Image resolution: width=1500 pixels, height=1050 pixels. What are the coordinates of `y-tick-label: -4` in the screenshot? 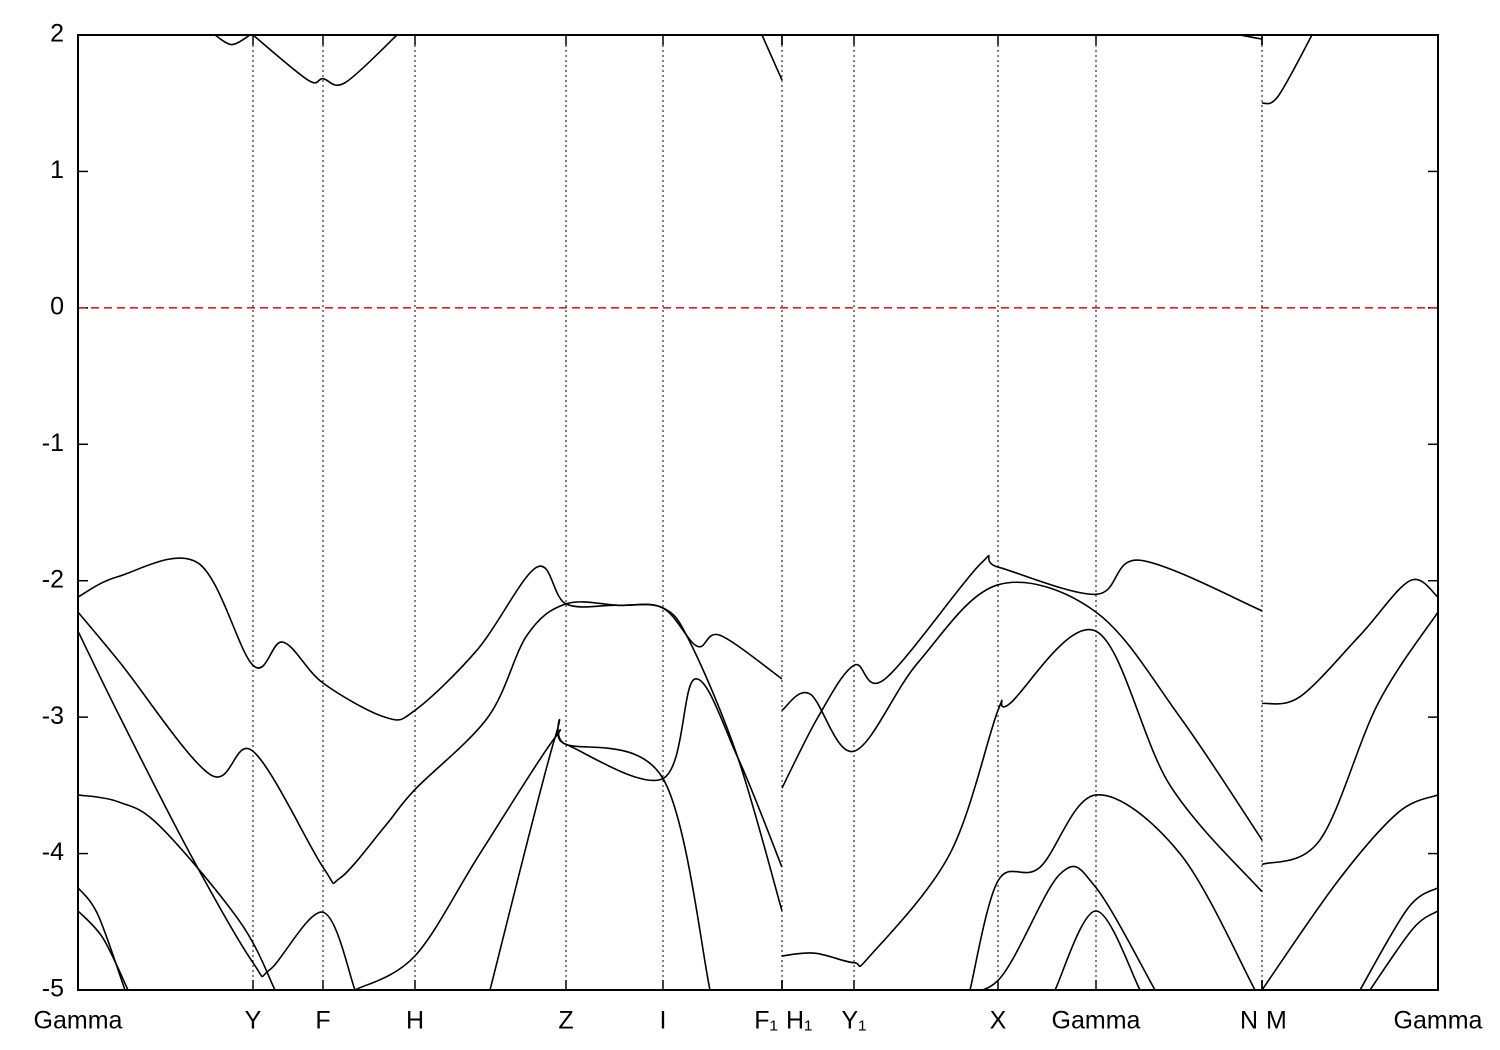 It's located at (53, 852).